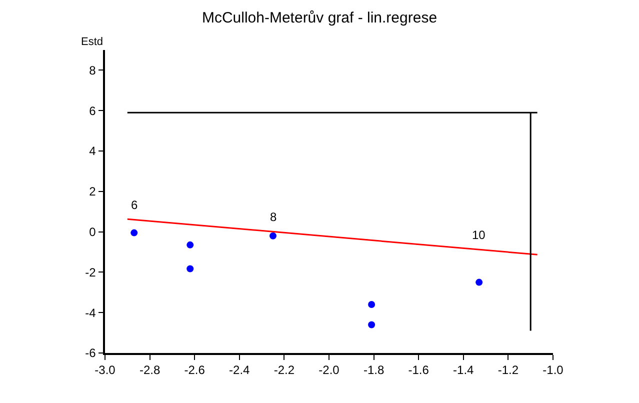 The image size is (639, 403). Describe the element at coordinates (92, 151) in the screenshot. I see `y-tick-label: 4` at that location.